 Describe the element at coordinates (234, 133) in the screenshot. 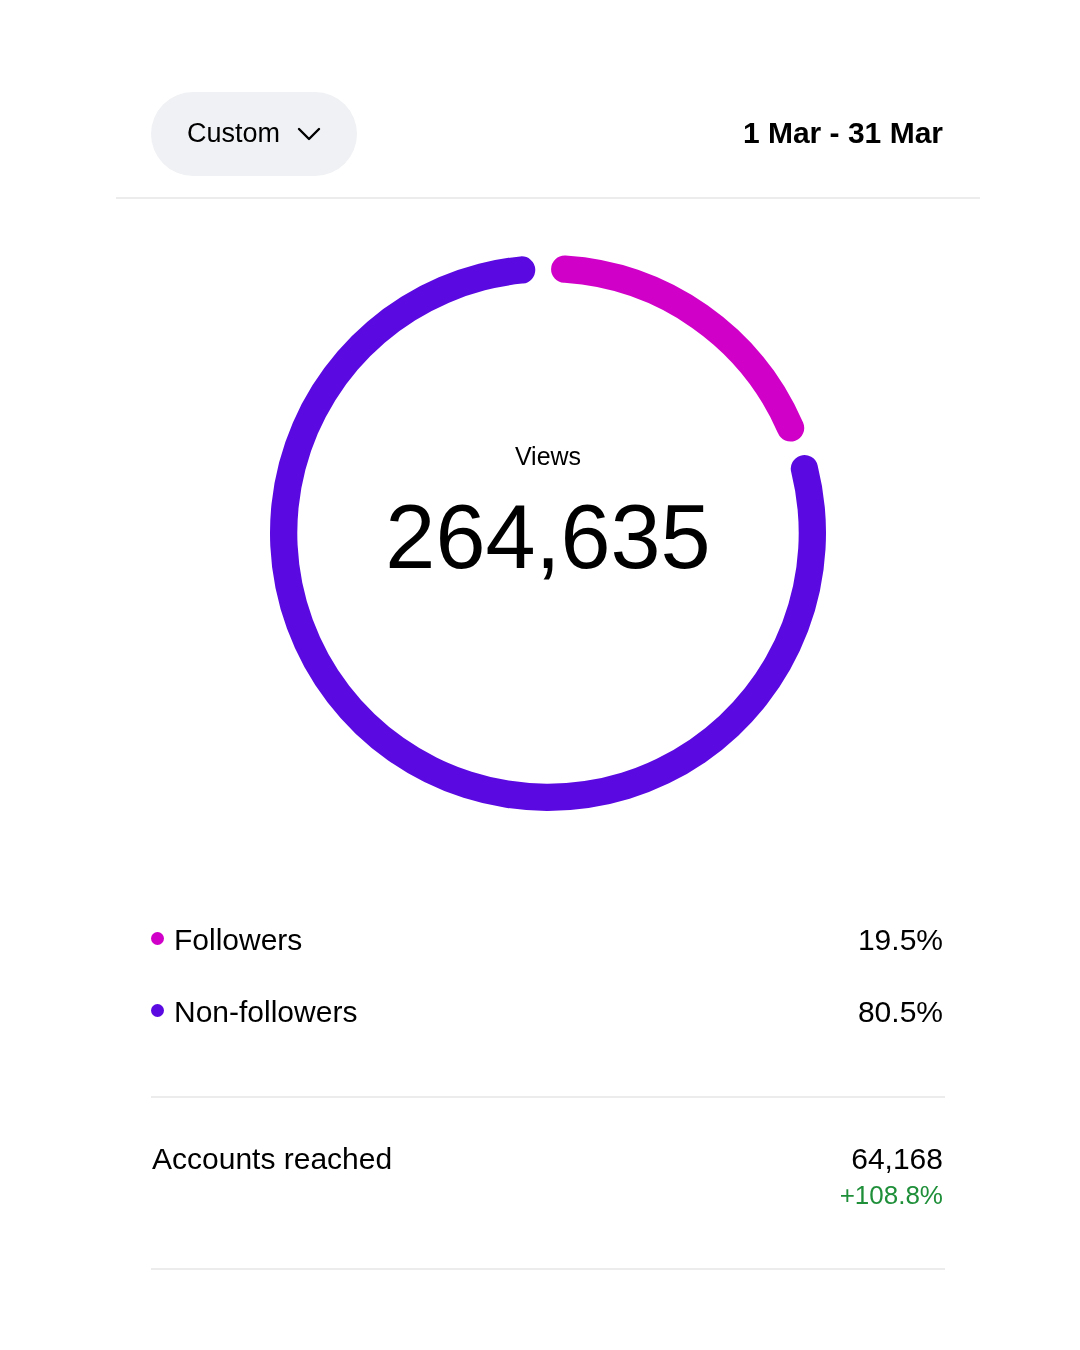

I see `text: Custom` at that location.